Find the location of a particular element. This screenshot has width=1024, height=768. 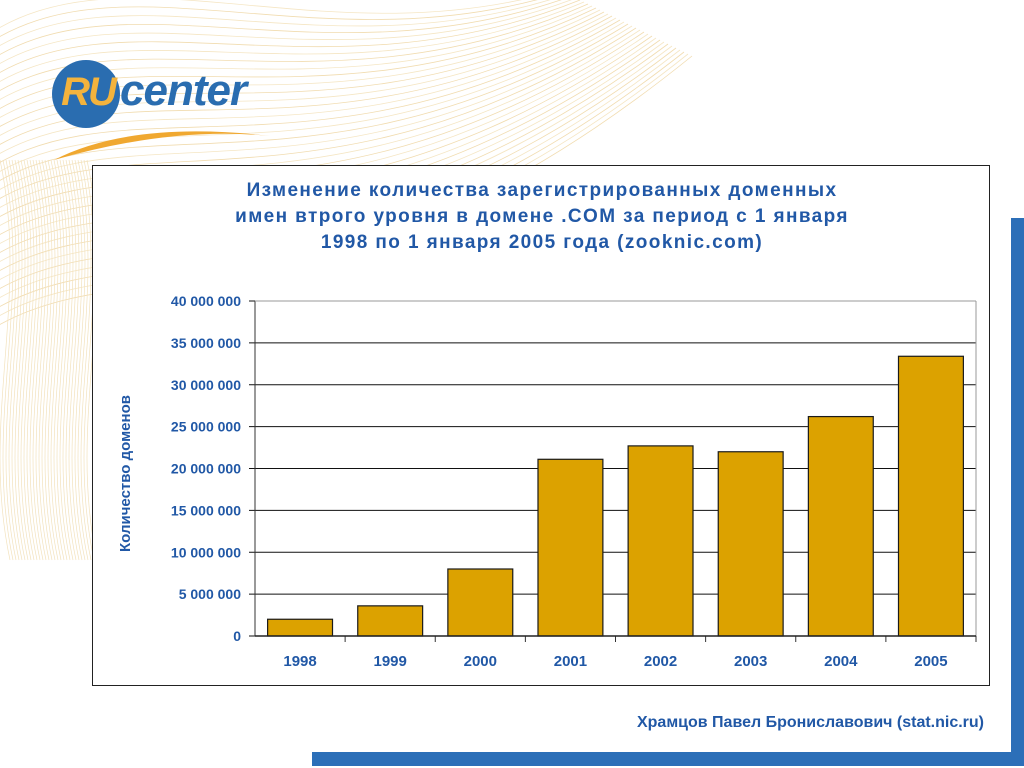

x-tick-label: 1999 is located at coordinates (390, 661).